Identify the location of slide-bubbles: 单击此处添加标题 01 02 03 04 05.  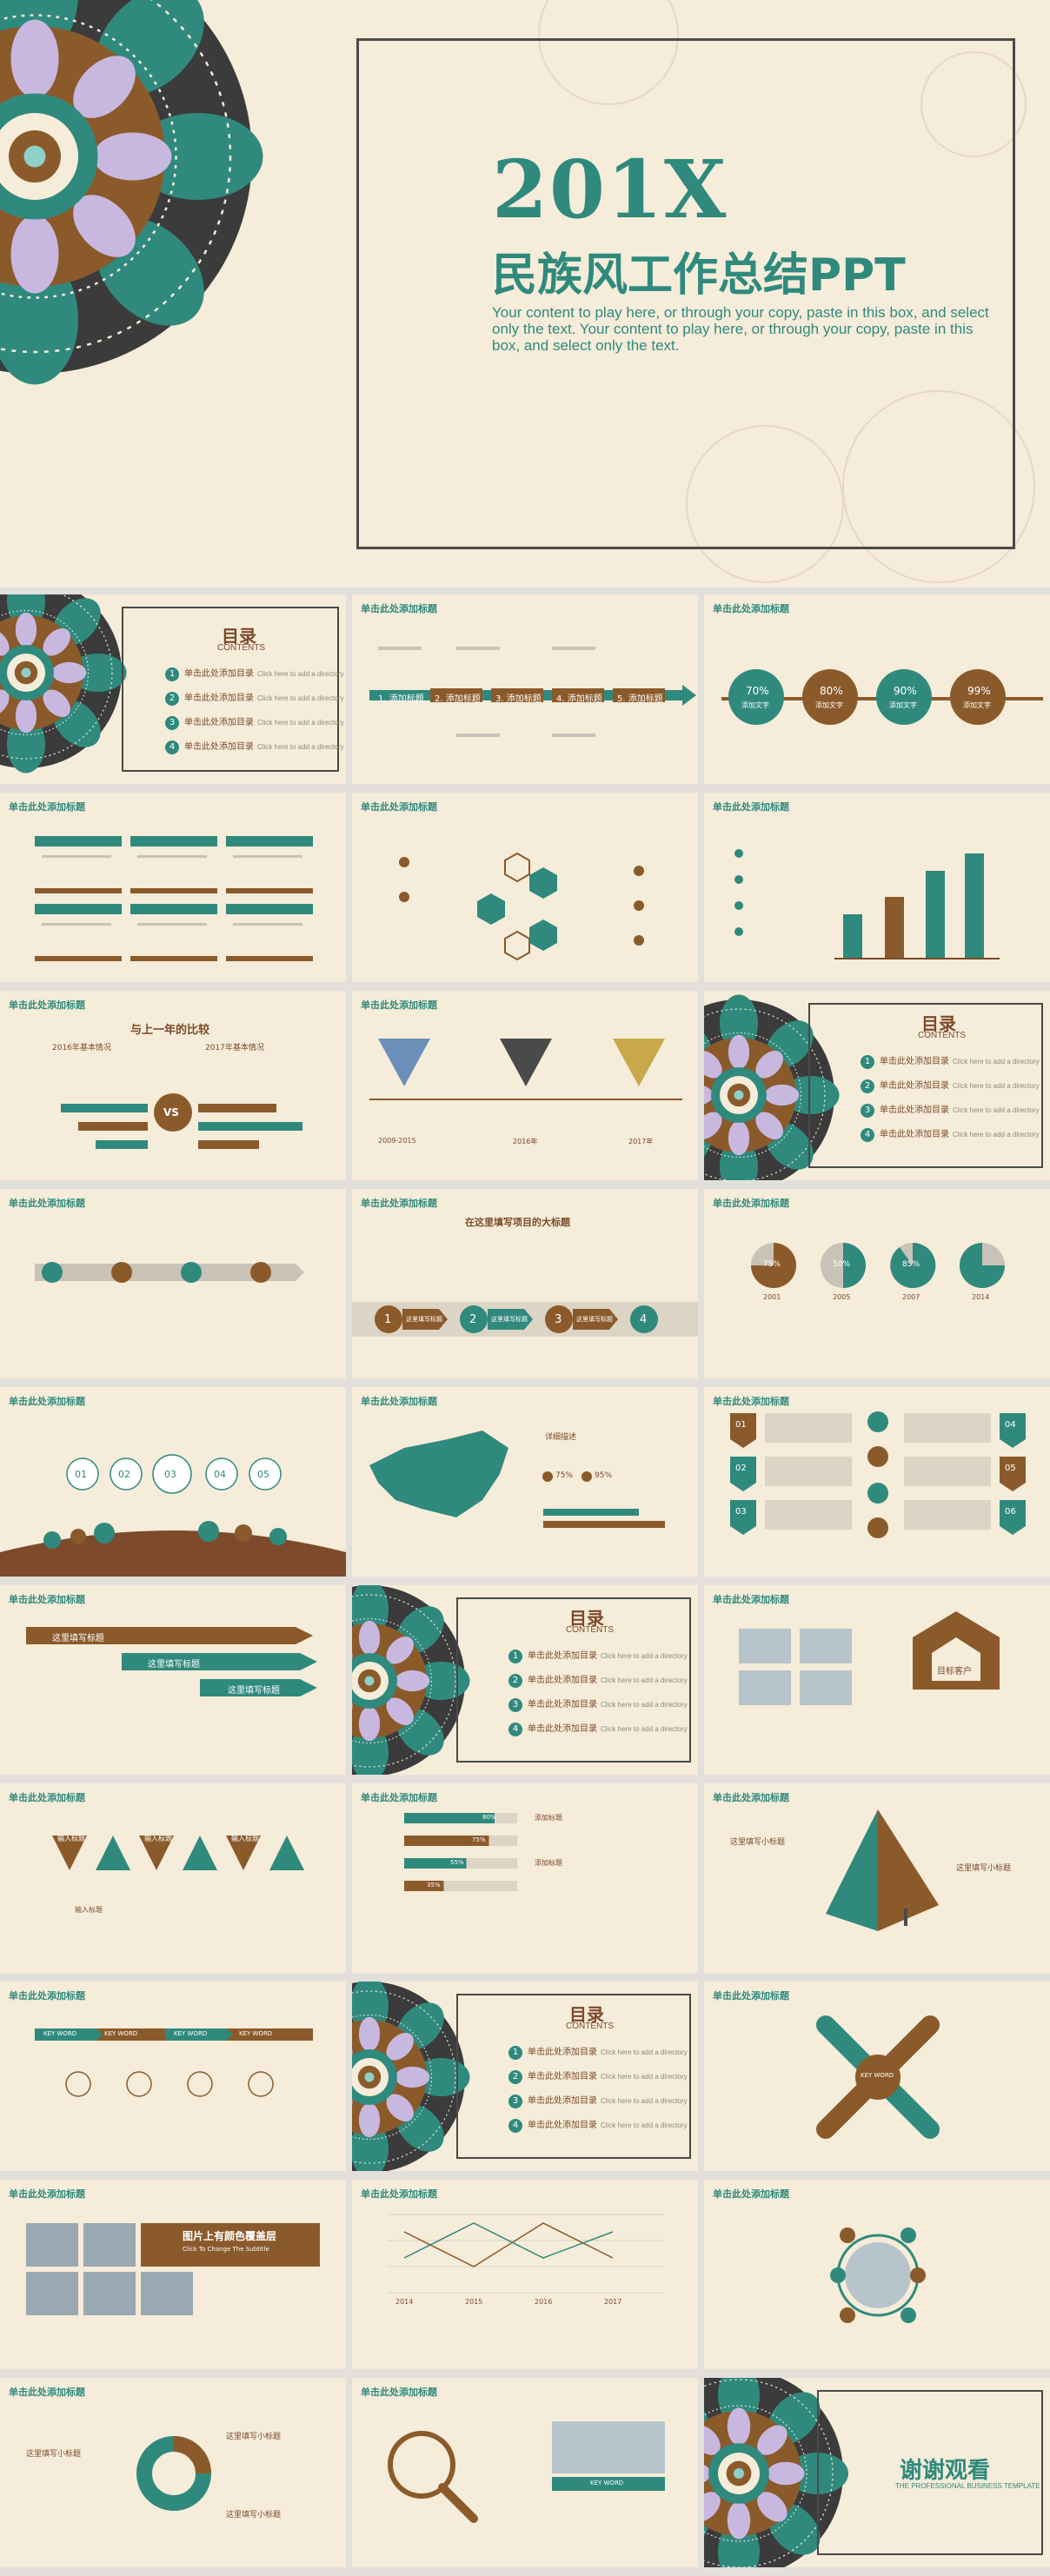
(173, 1482).